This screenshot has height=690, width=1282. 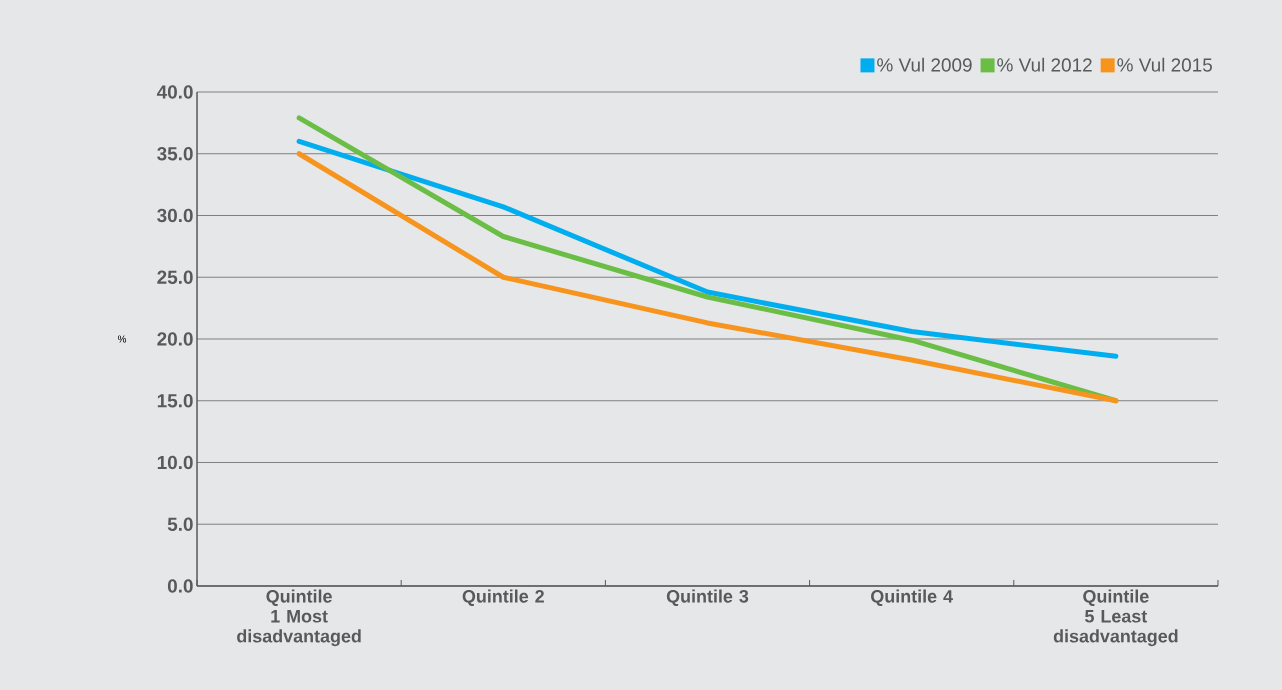 What do you see at coordinates (180, 586) in the screenshot?
I see `y-tick-label: 0.0` at bounding box center [180, 586].